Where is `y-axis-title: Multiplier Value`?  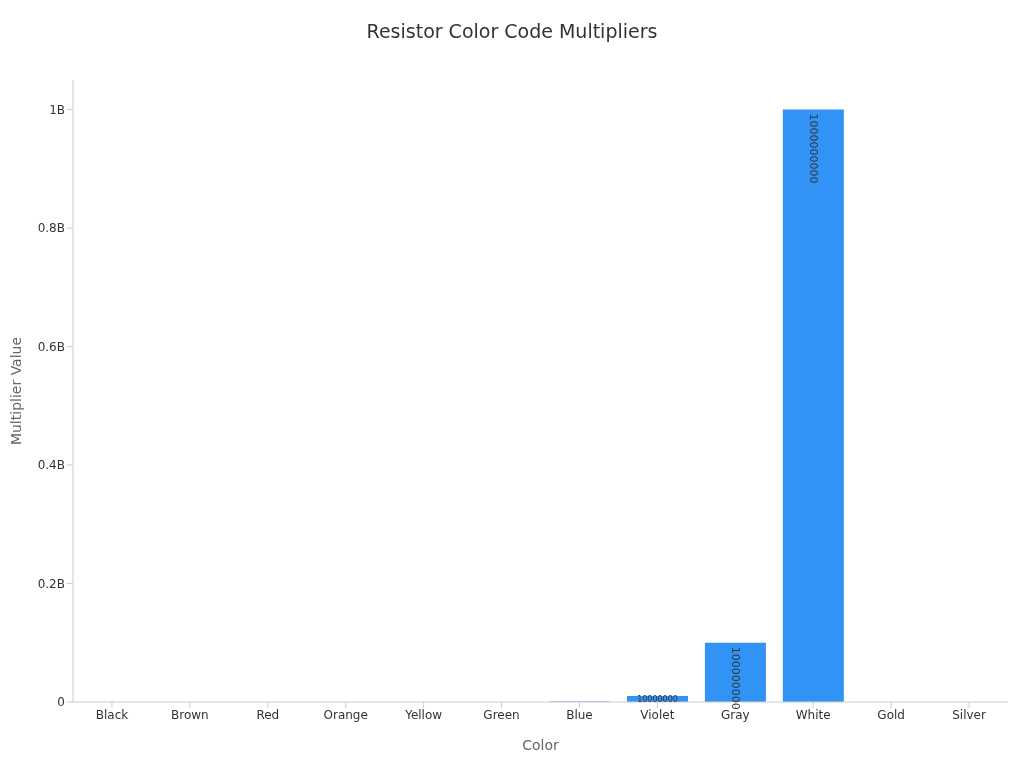
y-axis-title: Multiplier Value is located at coordinates (15, 391).